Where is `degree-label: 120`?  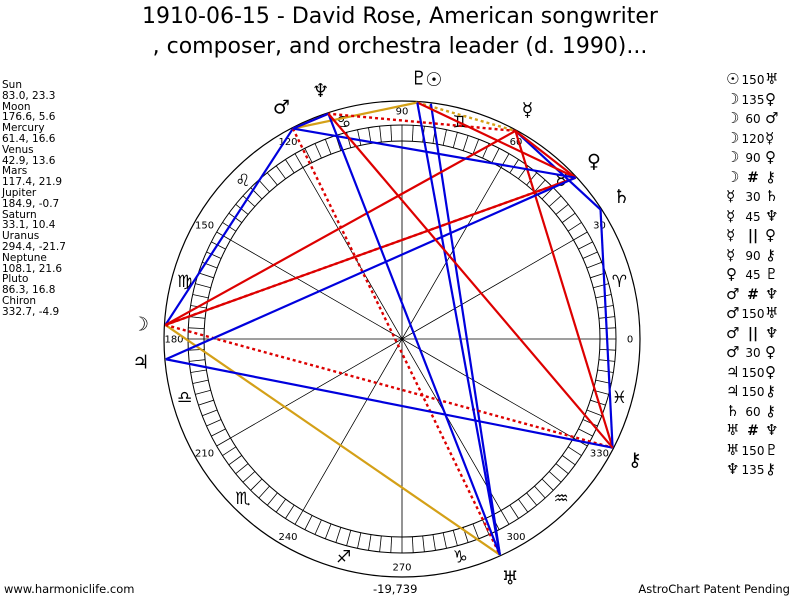
degree-label: 120 is located at coordinates (287, 142).